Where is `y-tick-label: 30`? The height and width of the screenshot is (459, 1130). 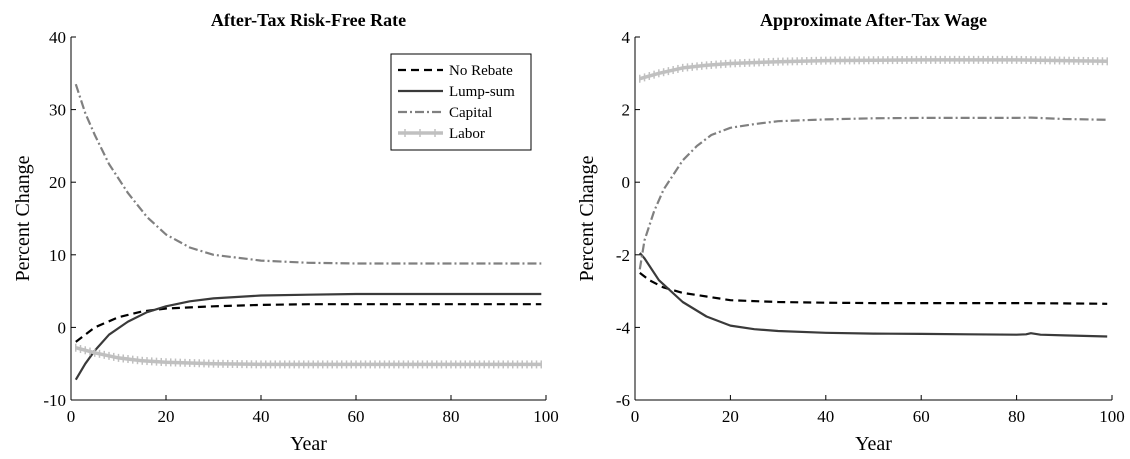 y-tick-label: 30 is located at coordinates (57, 110).